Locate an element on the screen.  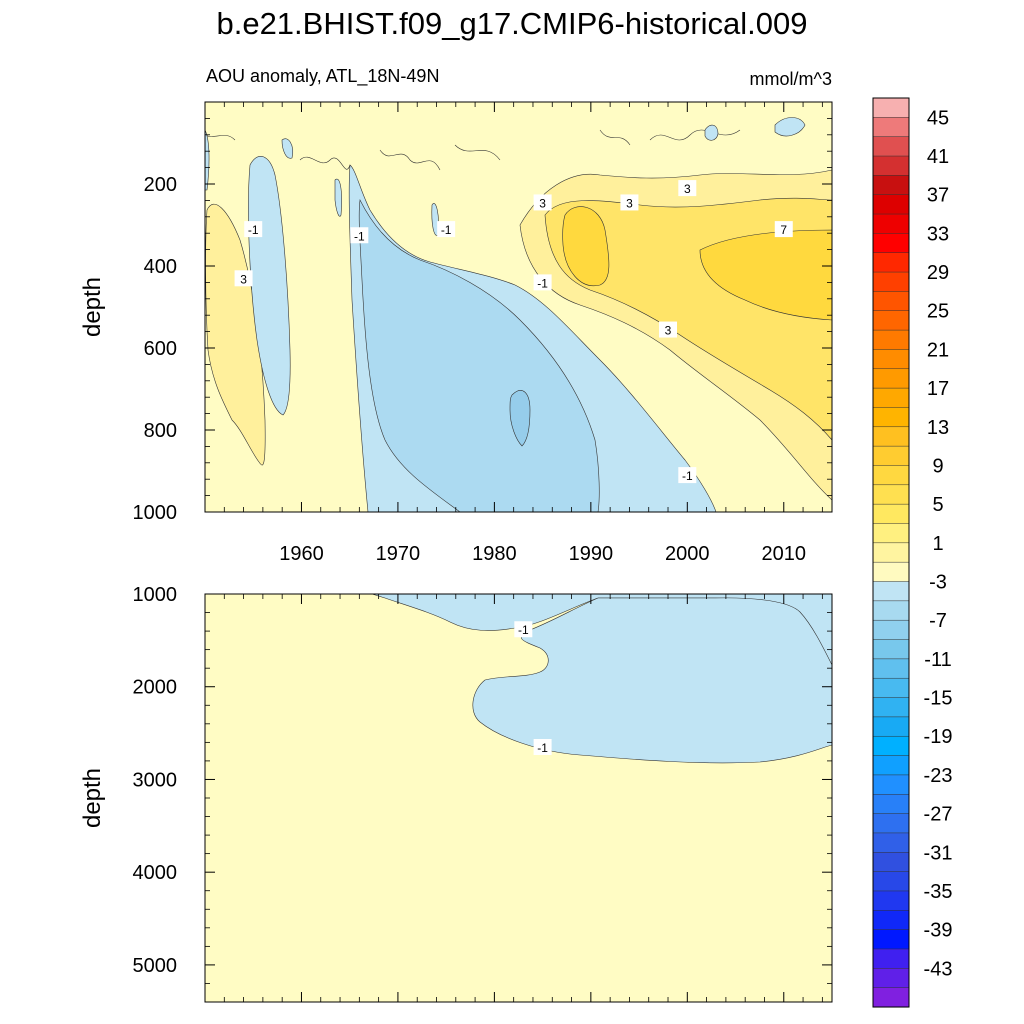
colorbar-label: -15 is located at coordinates (938, 699).